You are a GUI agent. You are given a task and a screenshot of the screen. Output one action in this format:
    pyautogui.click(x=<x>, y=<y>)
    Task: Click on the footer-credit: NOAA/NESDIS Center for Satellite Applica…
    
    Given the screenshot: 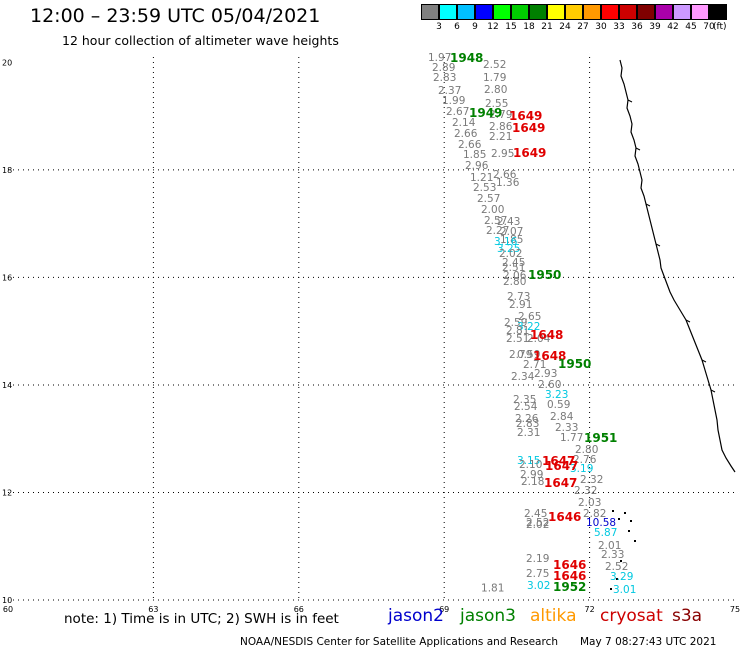 What is the action you would take?
    pyautogui.click(x=399, y=642)
    